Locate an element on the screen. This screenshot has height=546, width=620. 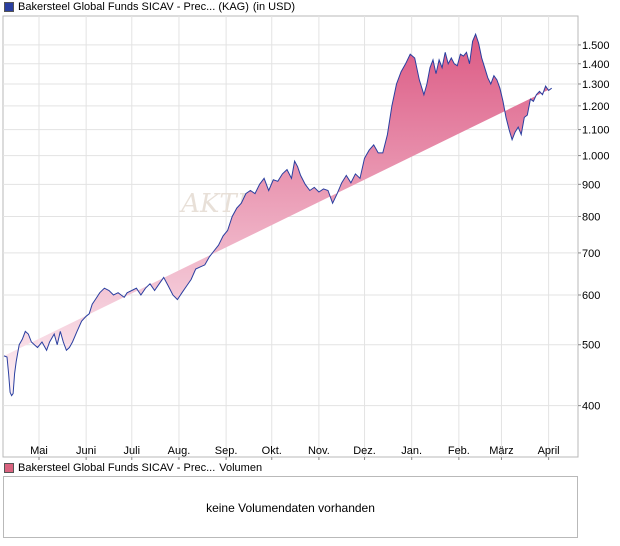
y-tick-label: 1.400 is located at coordinates (596, 65).